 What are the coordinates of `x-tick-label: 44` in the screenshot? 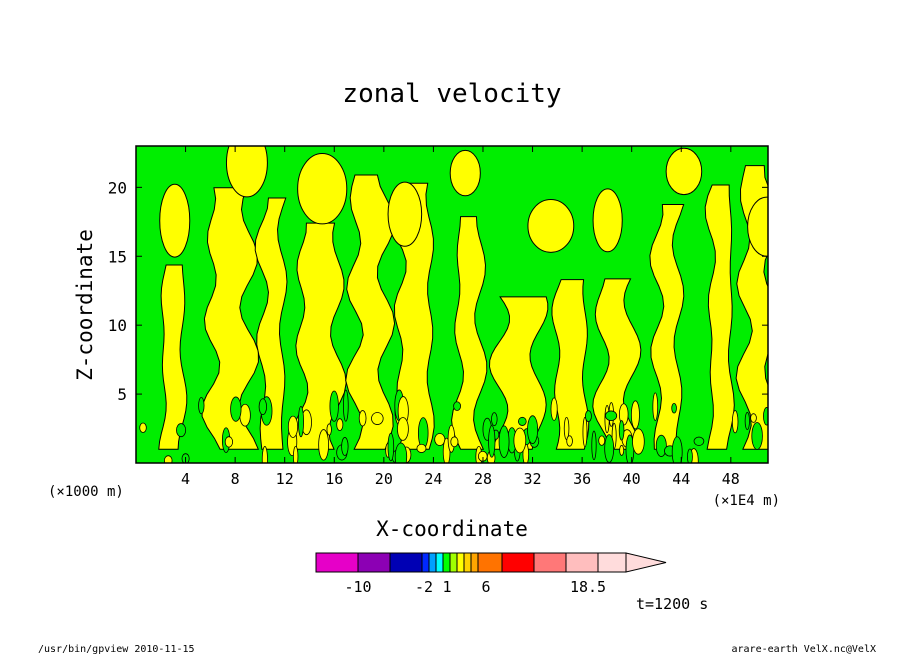 It's located at (681, 479).